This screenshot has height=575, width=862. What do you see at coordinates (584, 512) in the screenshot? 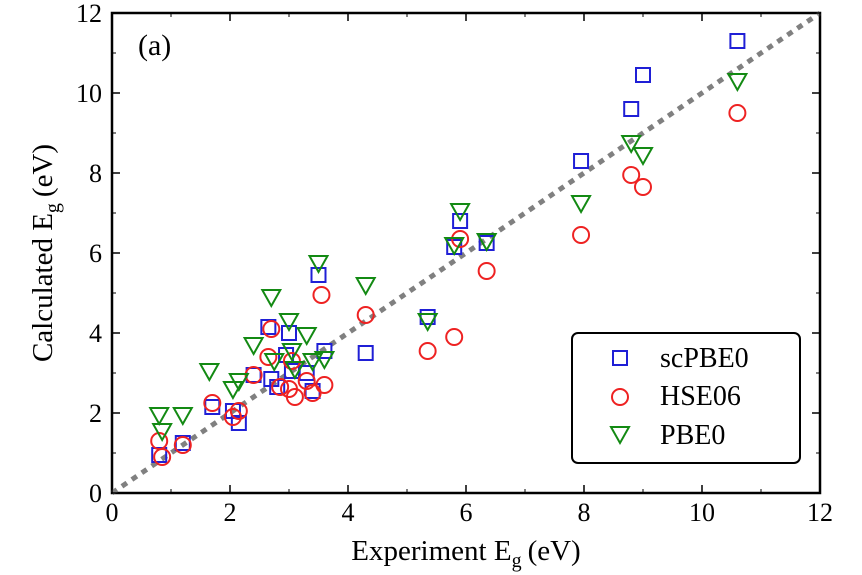
I see `x-tick-label: 8` at bounding box center [584, 512].